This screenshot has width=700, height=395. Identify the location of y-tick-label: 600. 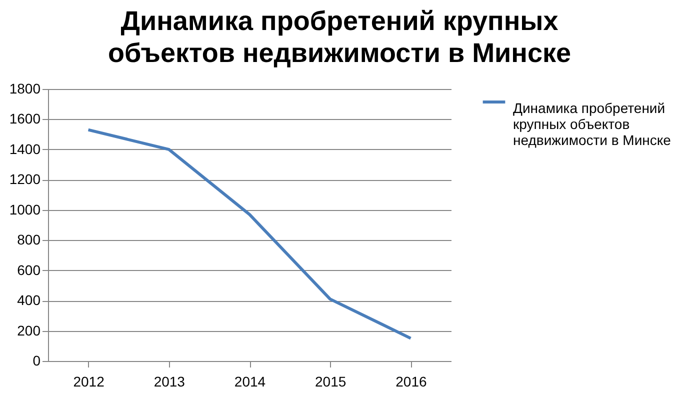
(29, 270).